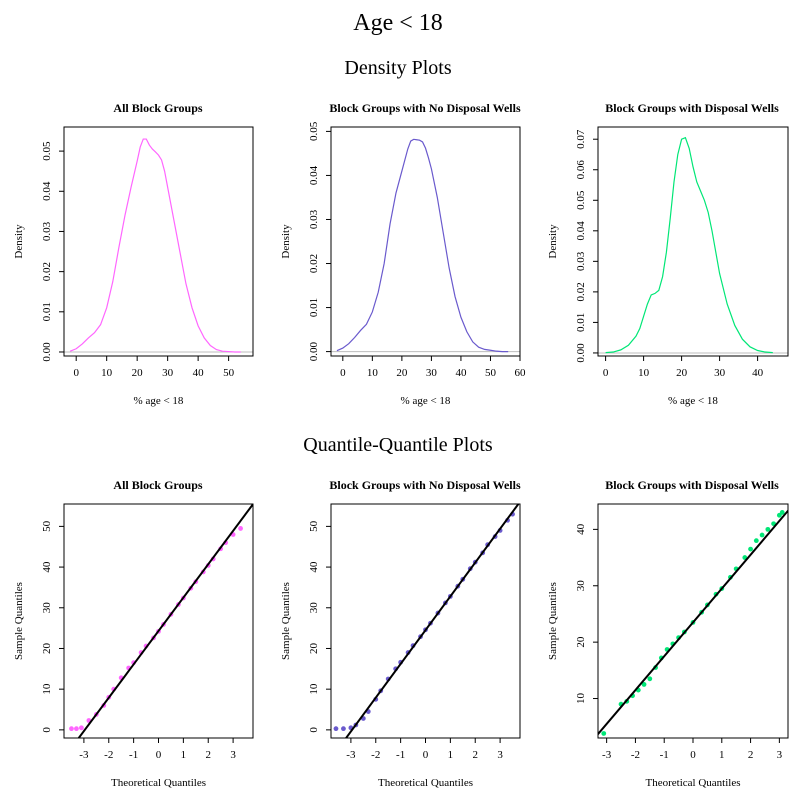 This screenshot has width=800, height=800. Describe the element at coordinates (692, 108) in the screenshot. I see `panel-title: Block Groups with Disposal Wells` at that location.